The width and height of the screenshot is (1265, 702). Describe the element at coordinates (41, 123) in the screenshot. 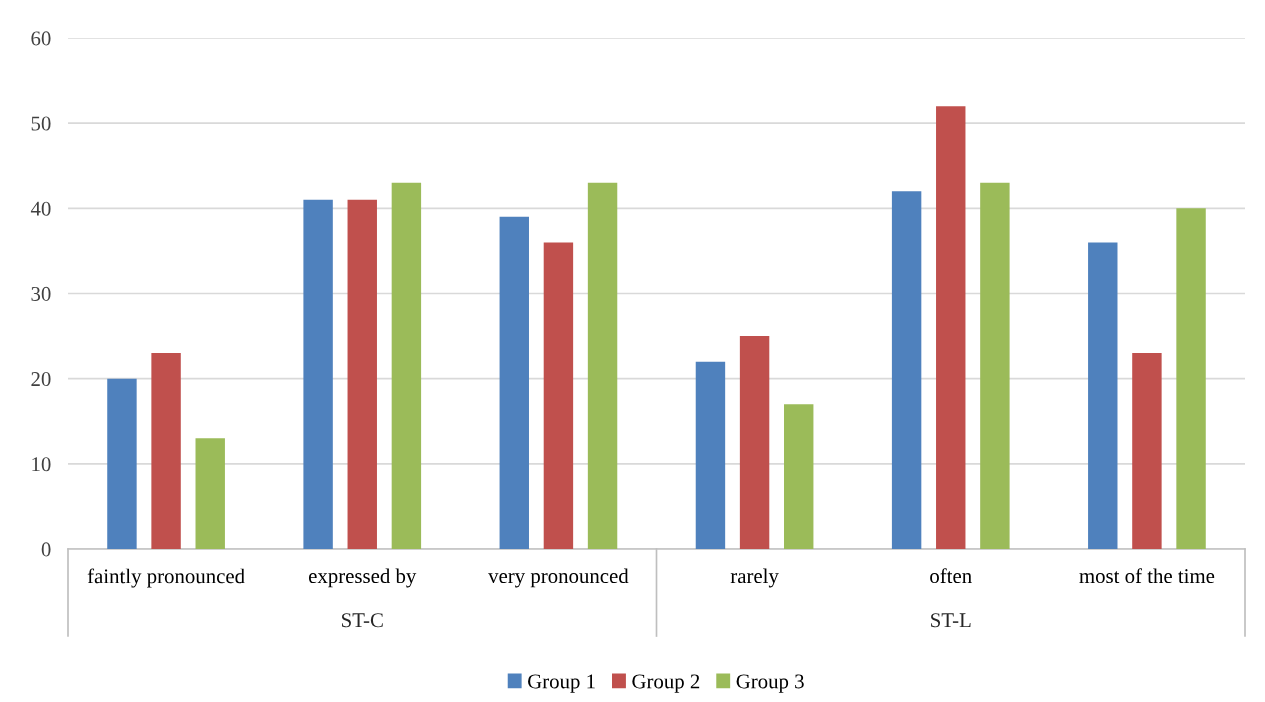

I see `y-tick-label: 50` at that location.